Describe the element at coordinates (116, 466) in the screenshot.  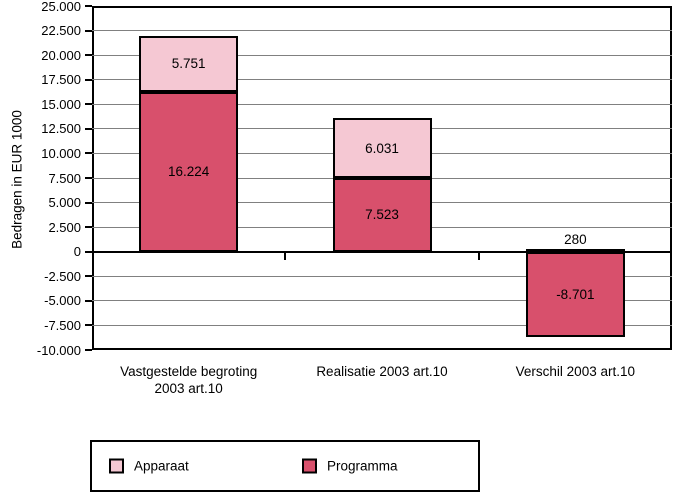
I see `legend-swatch-apparaat` at that location.